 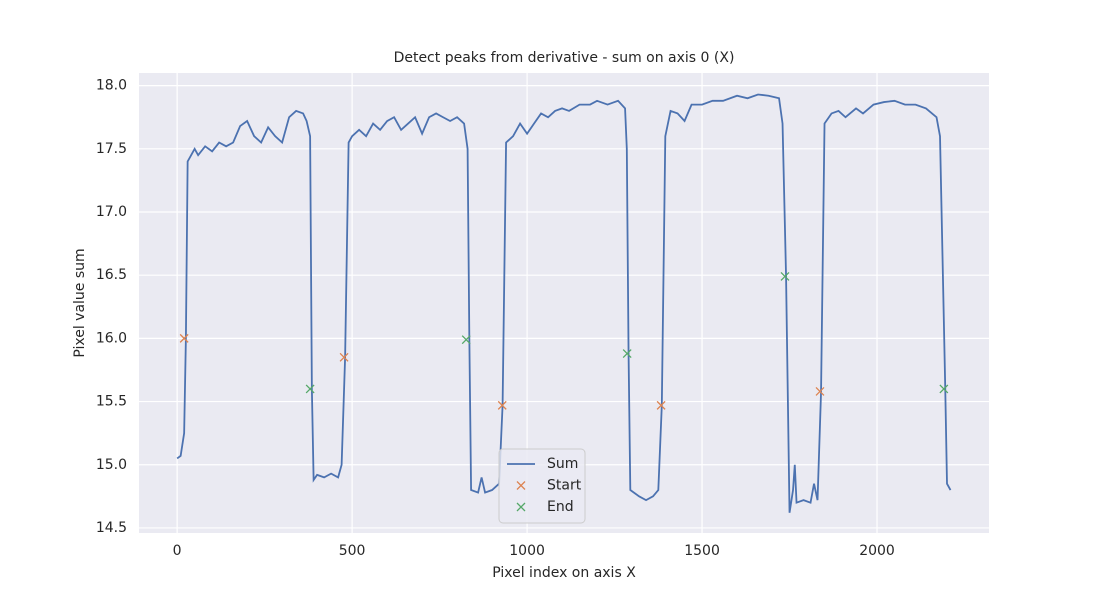 I want to click on y-tick-label: 16.5, so click(x=111, y=275).